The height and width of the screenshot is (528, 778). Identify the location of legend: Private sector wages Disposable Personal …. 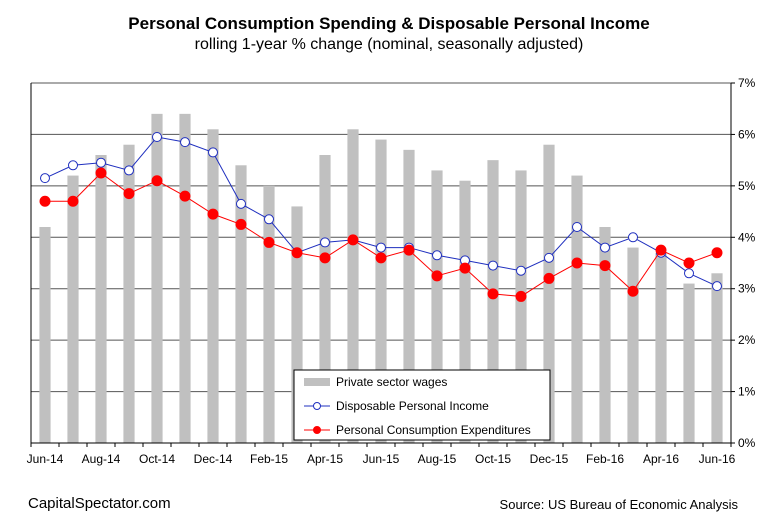
(422, 405).